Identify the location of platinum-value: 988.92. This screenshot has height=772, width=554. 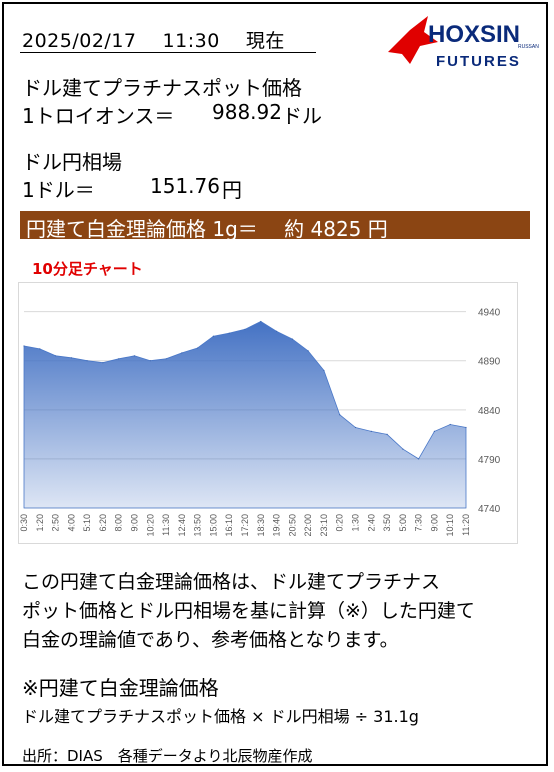
(247, 112).